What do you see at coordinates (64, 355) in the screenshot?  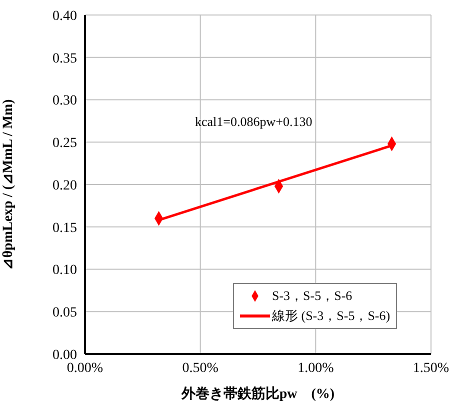 I see `y-tick-label: 0.00` at bounding box center [64, 355].